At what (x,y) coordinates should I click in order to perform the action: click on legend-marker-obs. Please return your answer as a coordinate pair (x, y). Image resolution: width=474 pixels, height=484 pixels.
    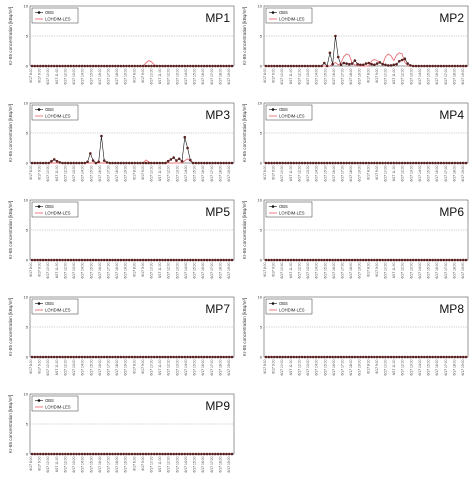
    Looking at the image, I should click on (39, 12).